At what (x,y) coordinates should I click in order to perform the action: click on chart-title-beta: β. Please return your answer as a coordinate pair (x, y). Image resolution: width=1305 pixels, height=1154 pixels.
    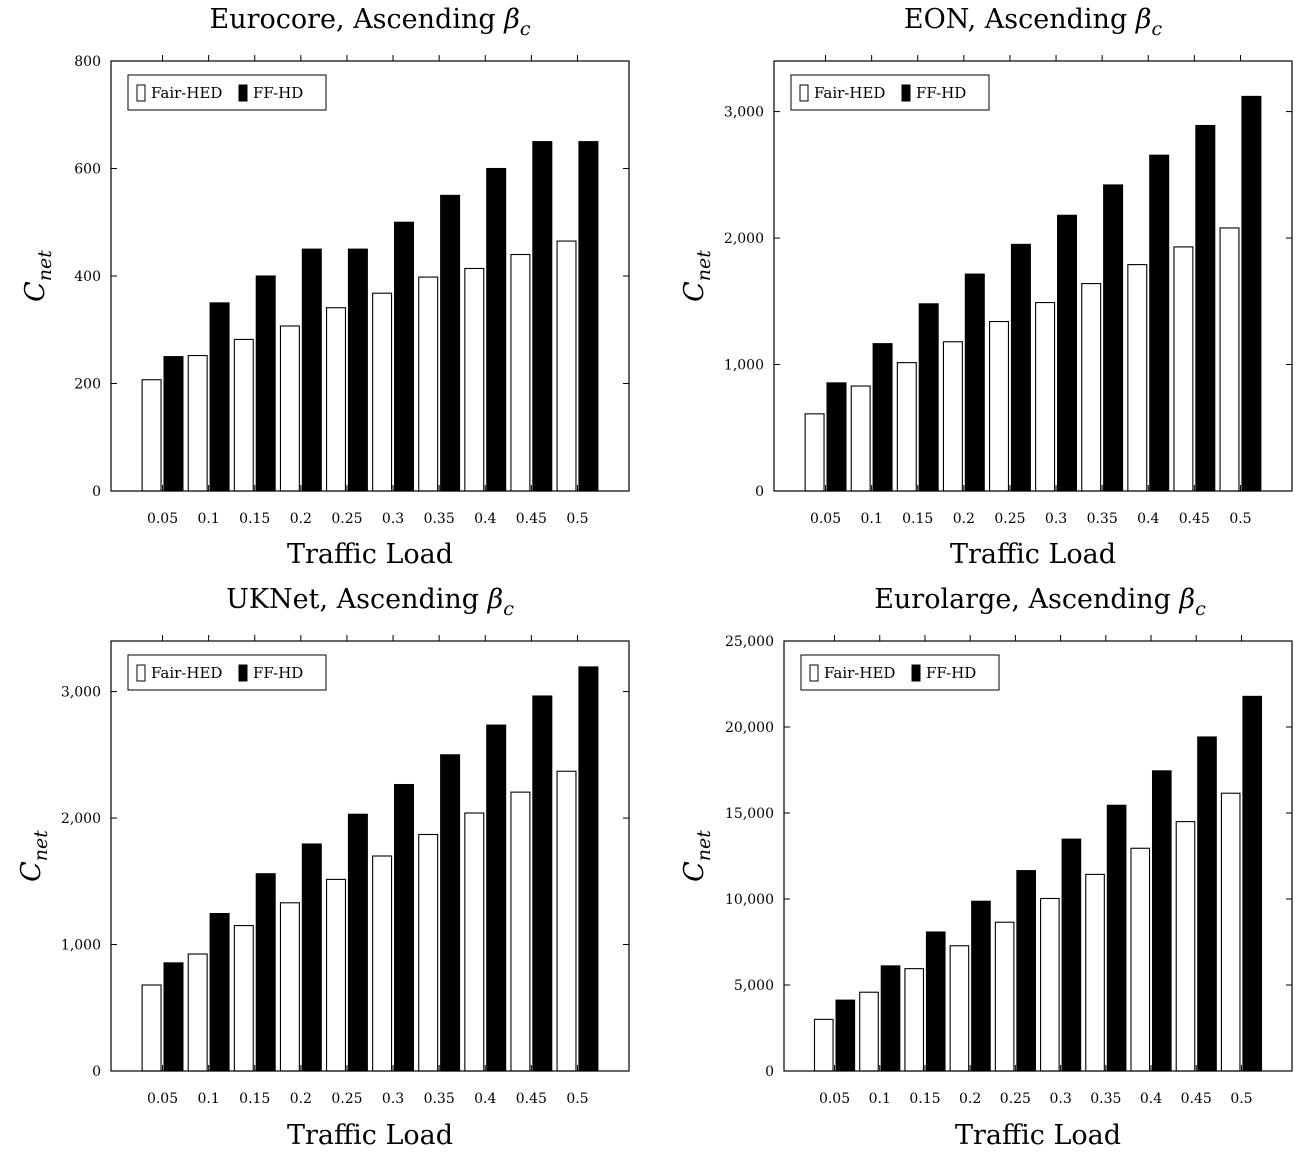
    Looking at the image, I should click on (1143, 19).